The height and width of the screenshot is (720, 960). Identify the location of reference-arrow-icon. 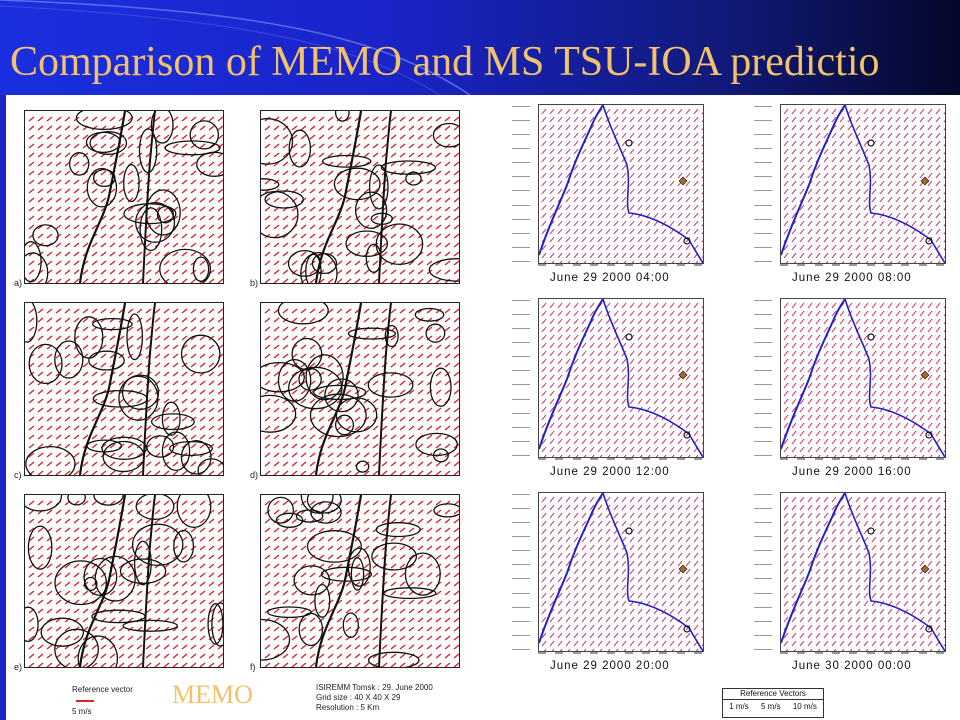
(85, 700).